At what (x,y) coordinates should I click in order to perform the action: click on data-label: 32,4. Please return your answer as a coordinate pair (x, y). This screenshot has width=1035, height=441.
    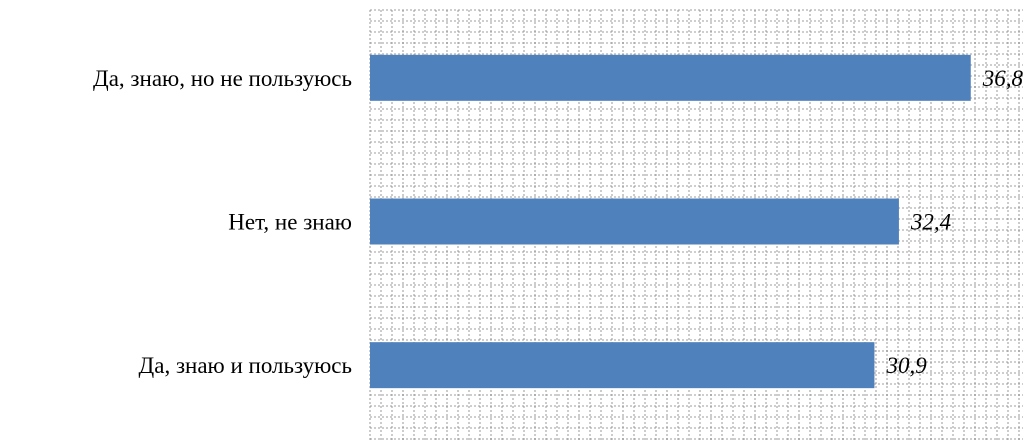
    Looking at the image, I should click on (930, 222).